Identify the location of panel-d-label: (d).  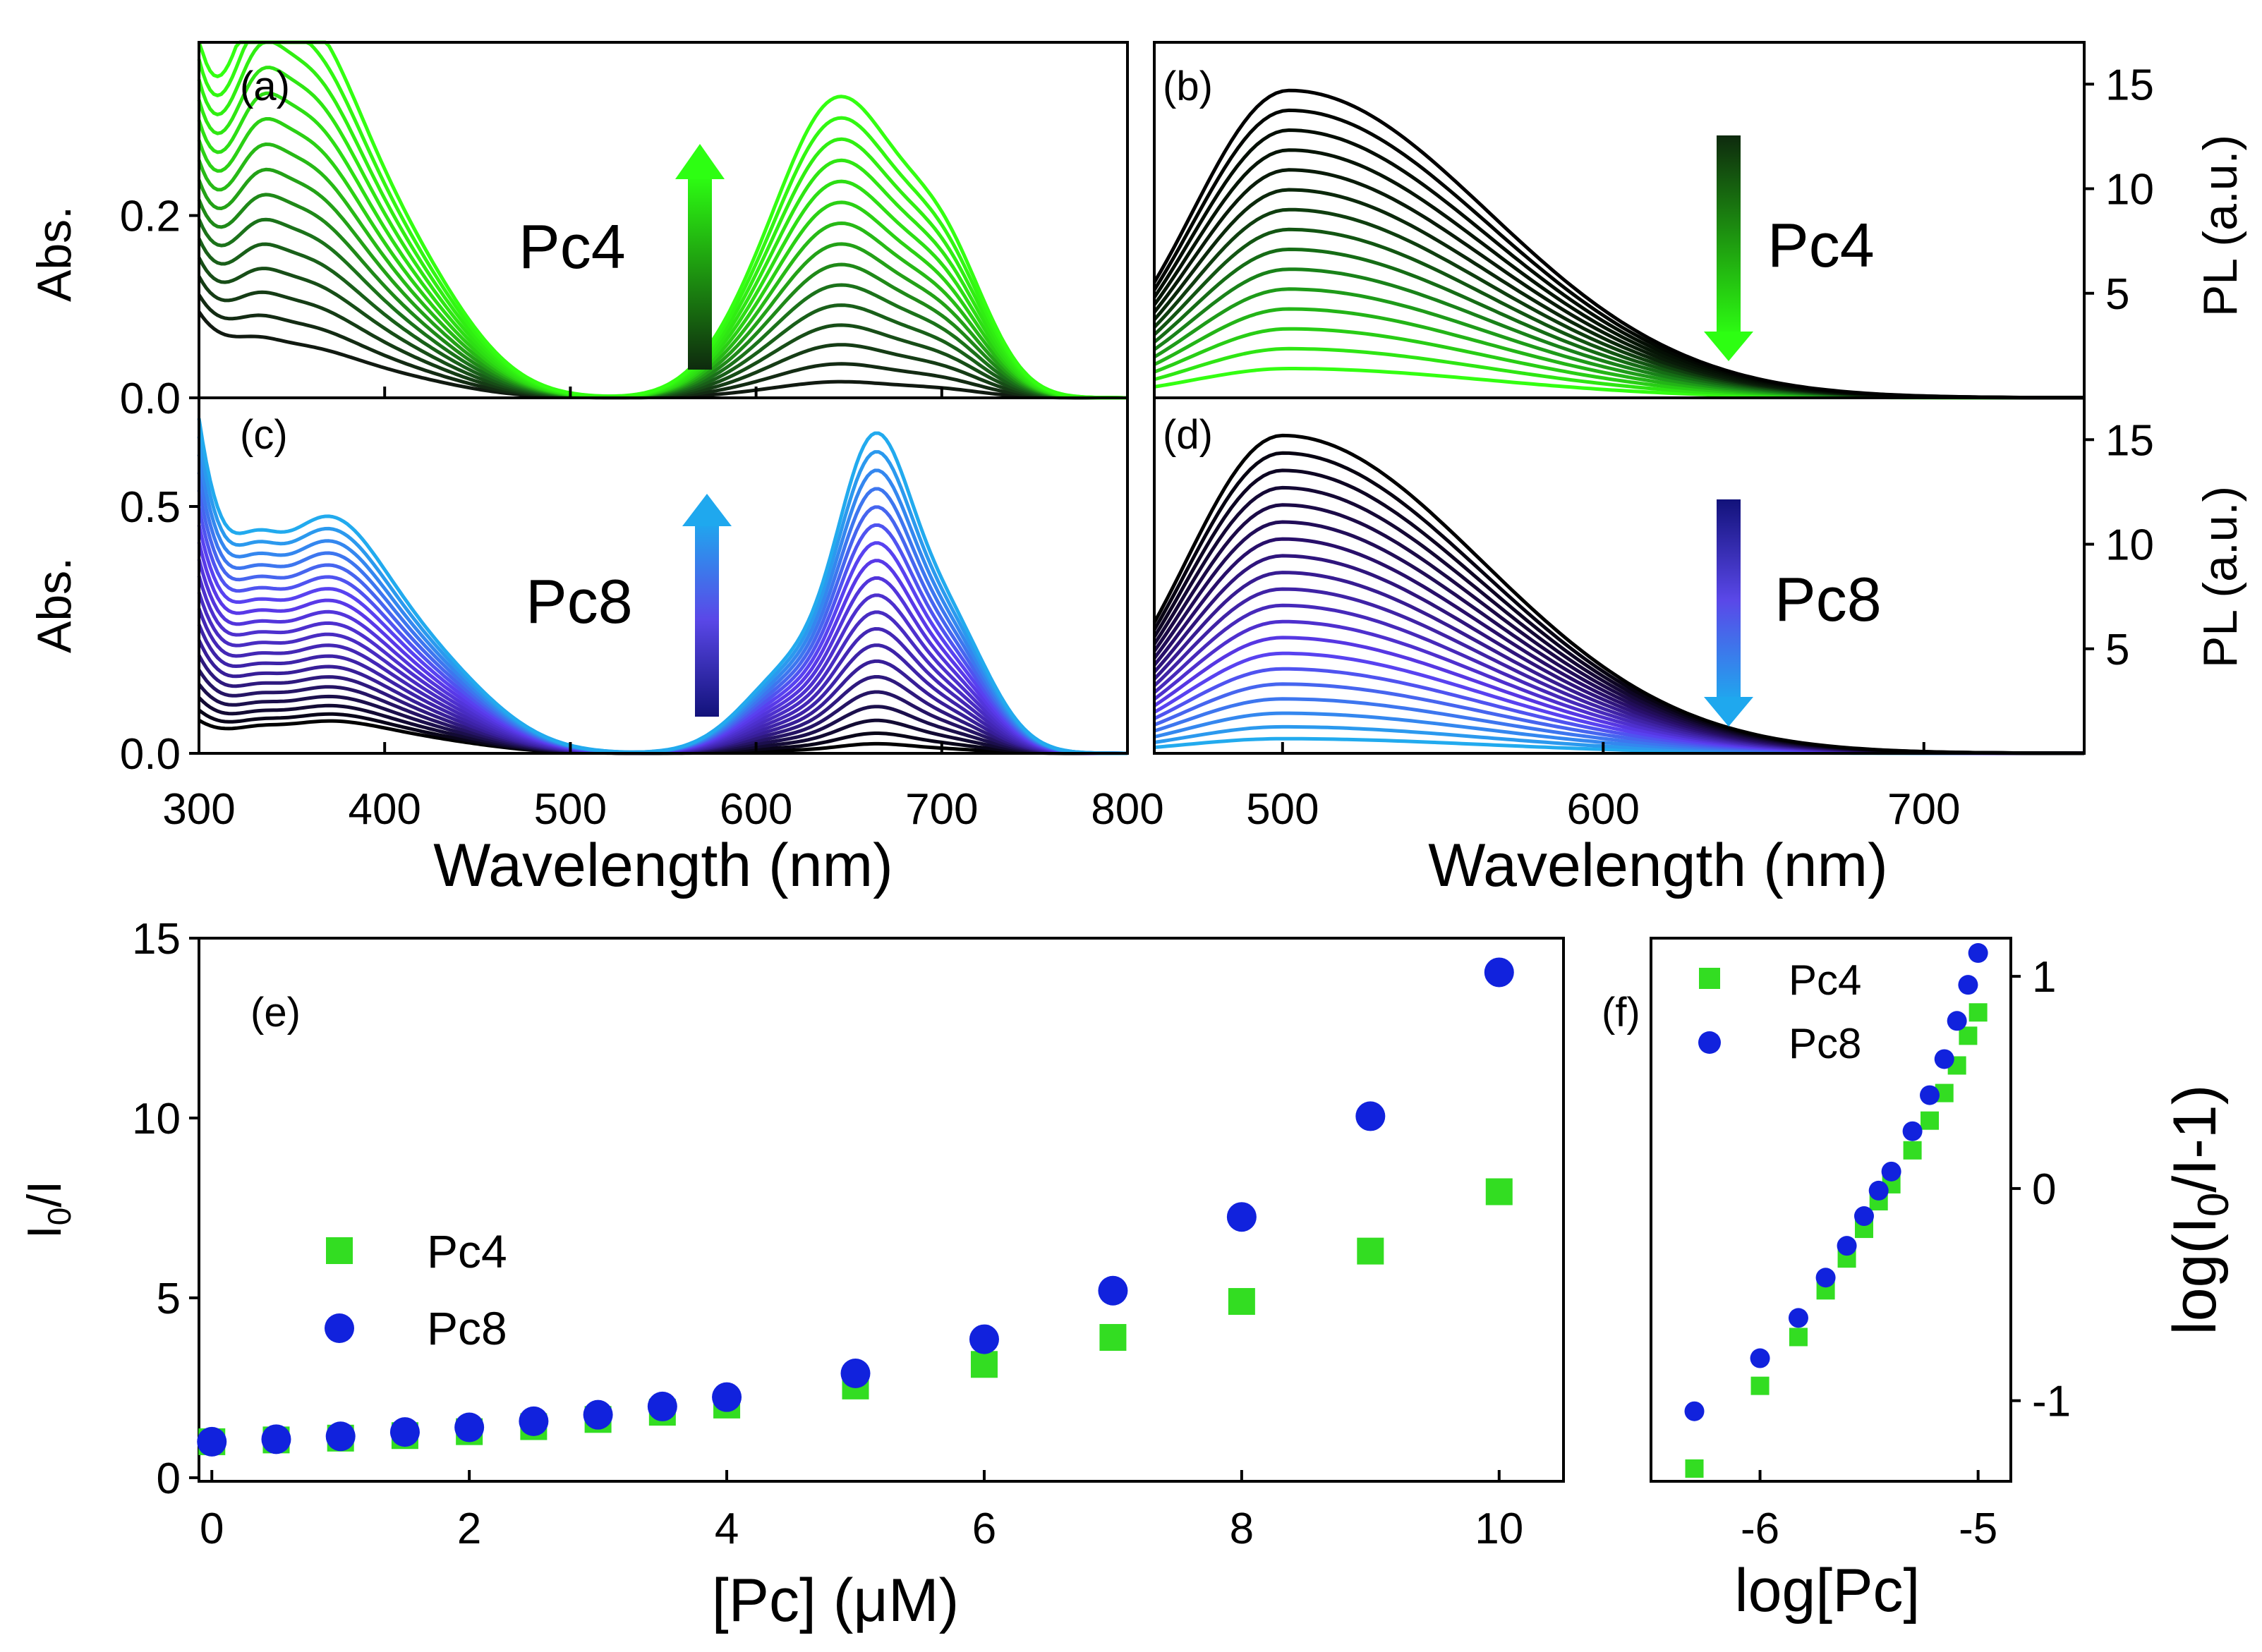
(1188, 435).